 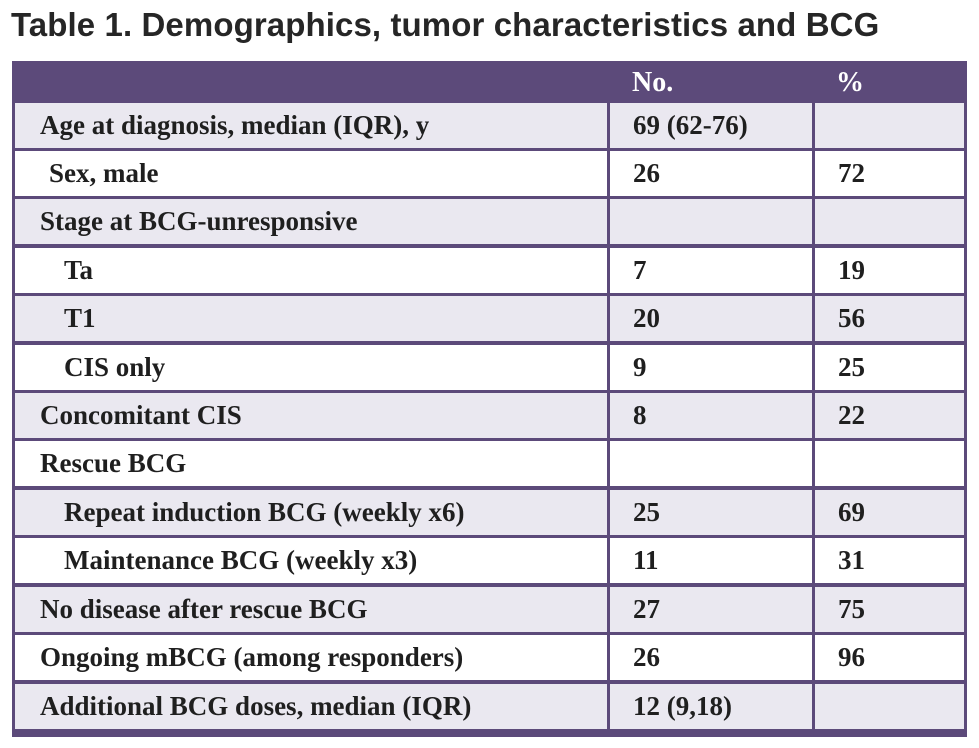 I want to click on table-header-row: No. %, so click(x=489, y=82).